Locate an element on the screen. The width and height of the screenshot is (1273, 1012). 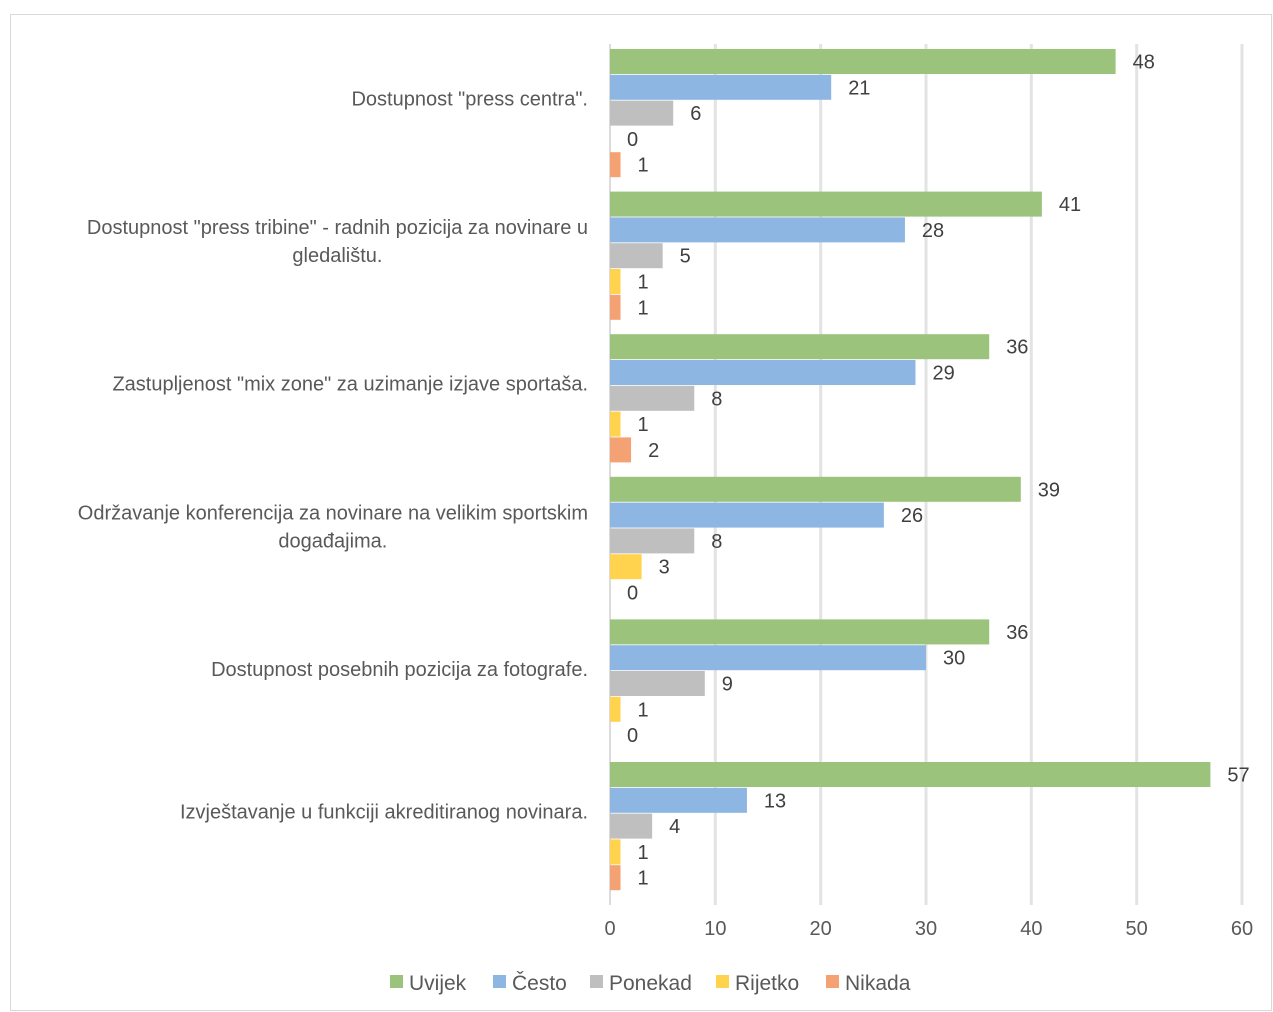
x-tick-label: 60 is located at coordinates (1242, 929).